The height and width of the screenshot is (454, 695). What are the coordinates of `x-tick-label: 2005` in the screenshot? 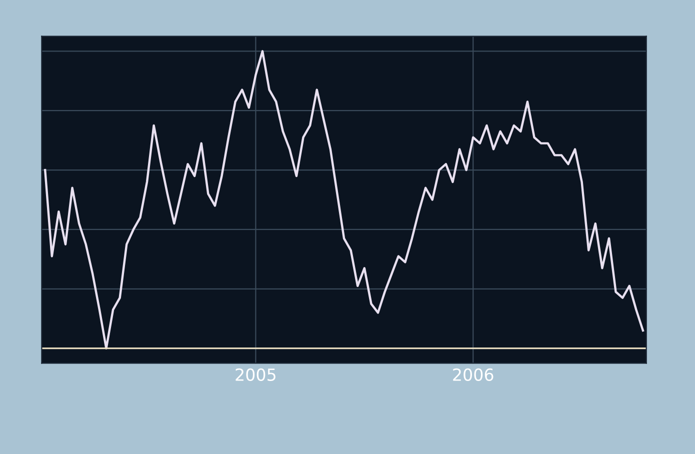 It's located at (256, 374).